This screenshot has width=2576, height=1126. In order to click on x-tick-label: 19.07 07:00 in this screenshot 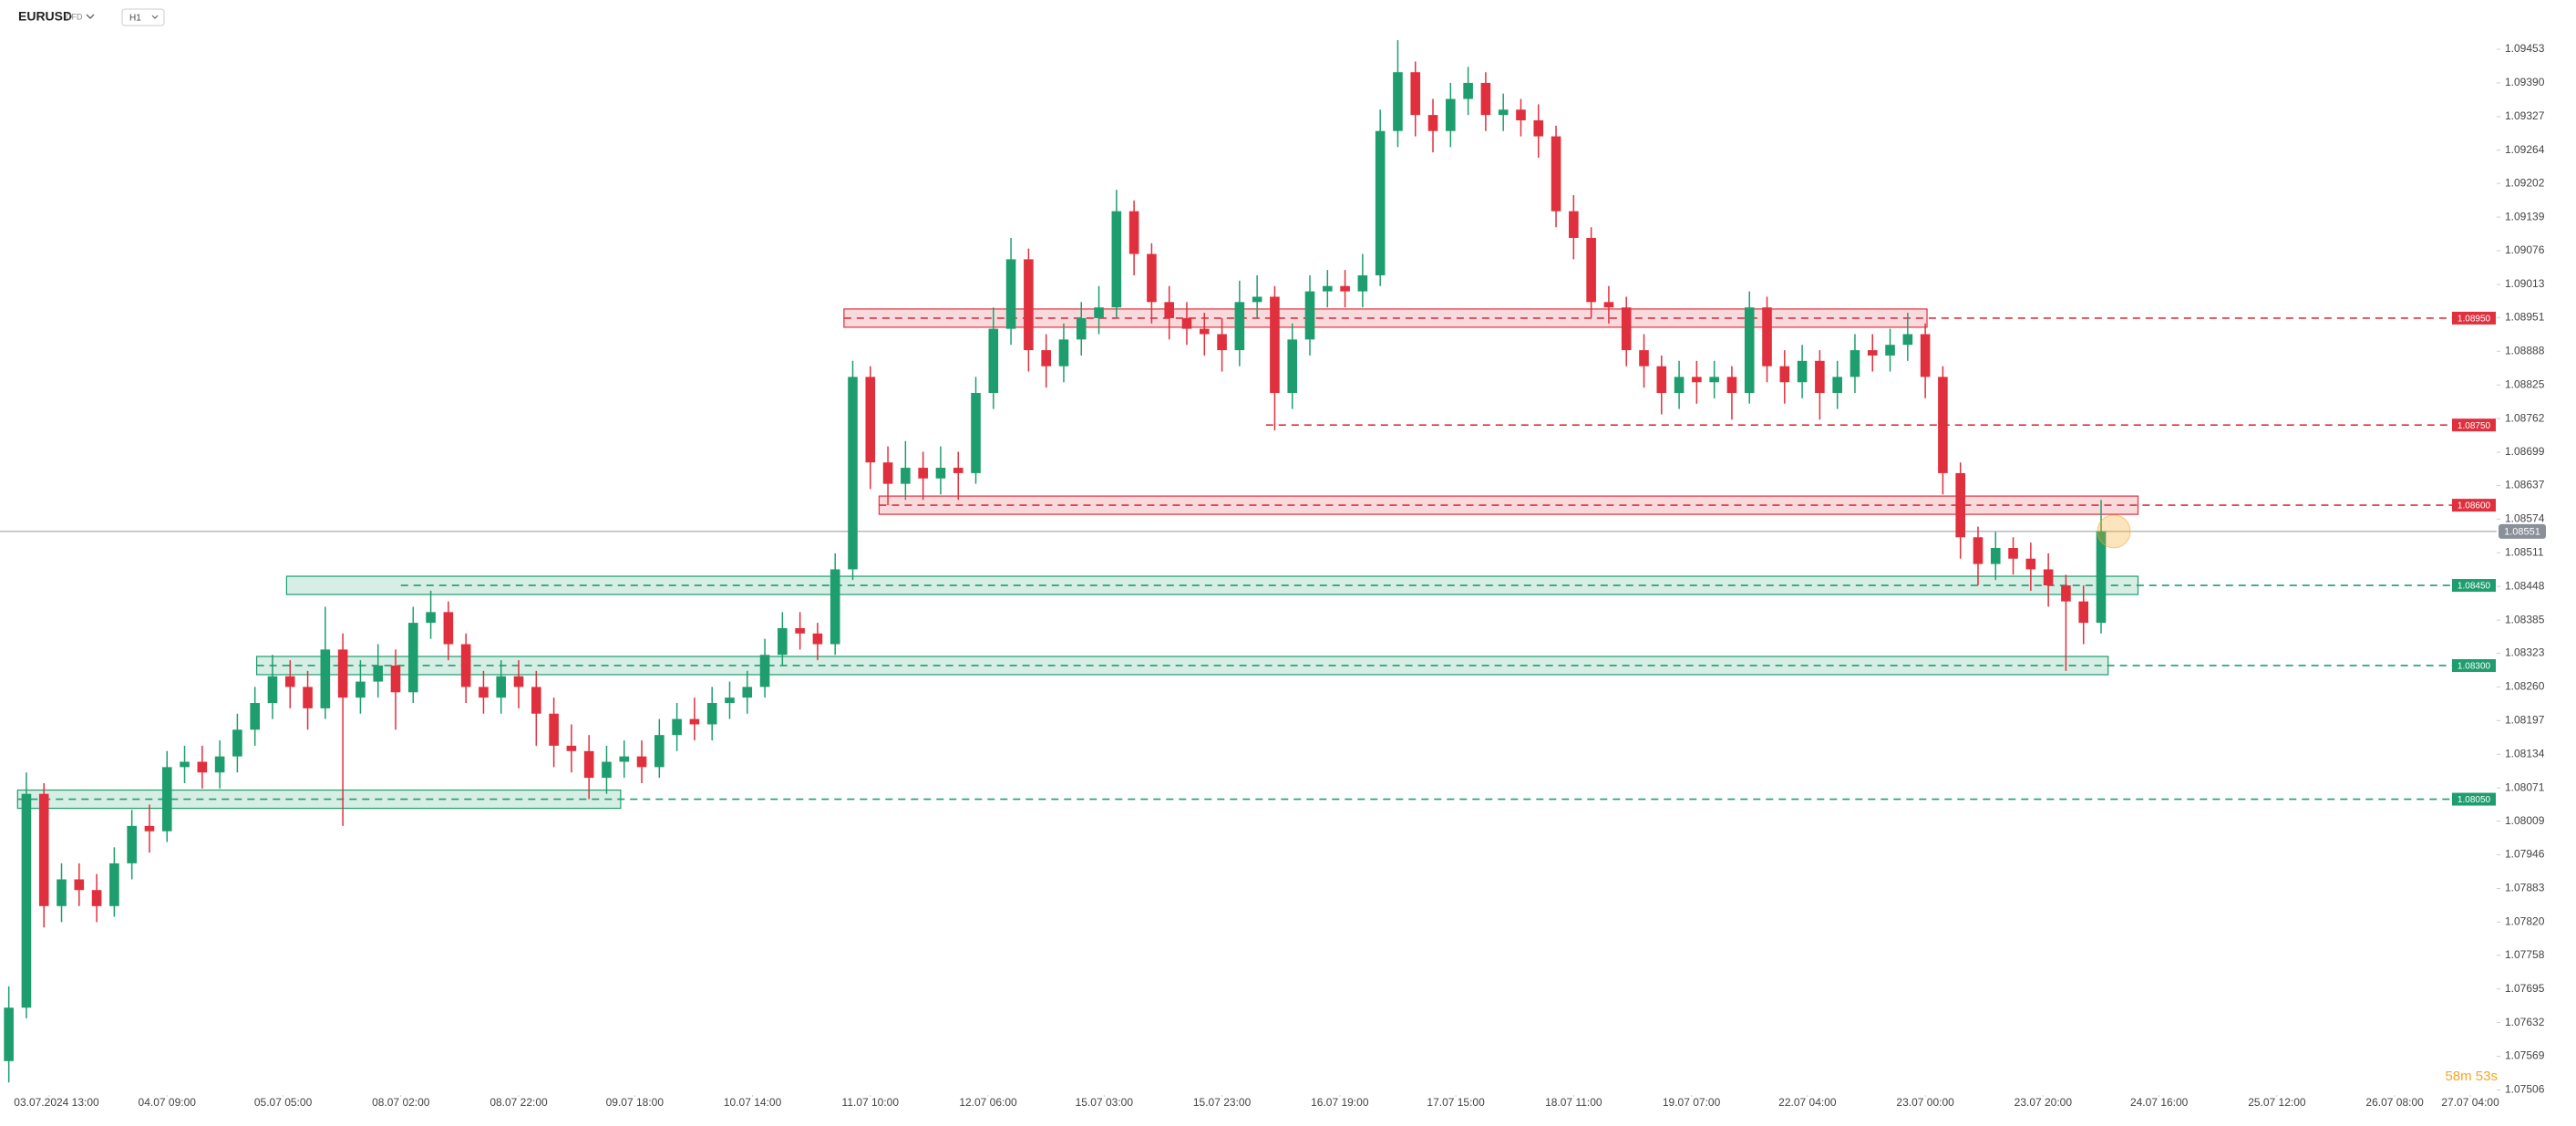, I will do `click(1692, 1102)`.